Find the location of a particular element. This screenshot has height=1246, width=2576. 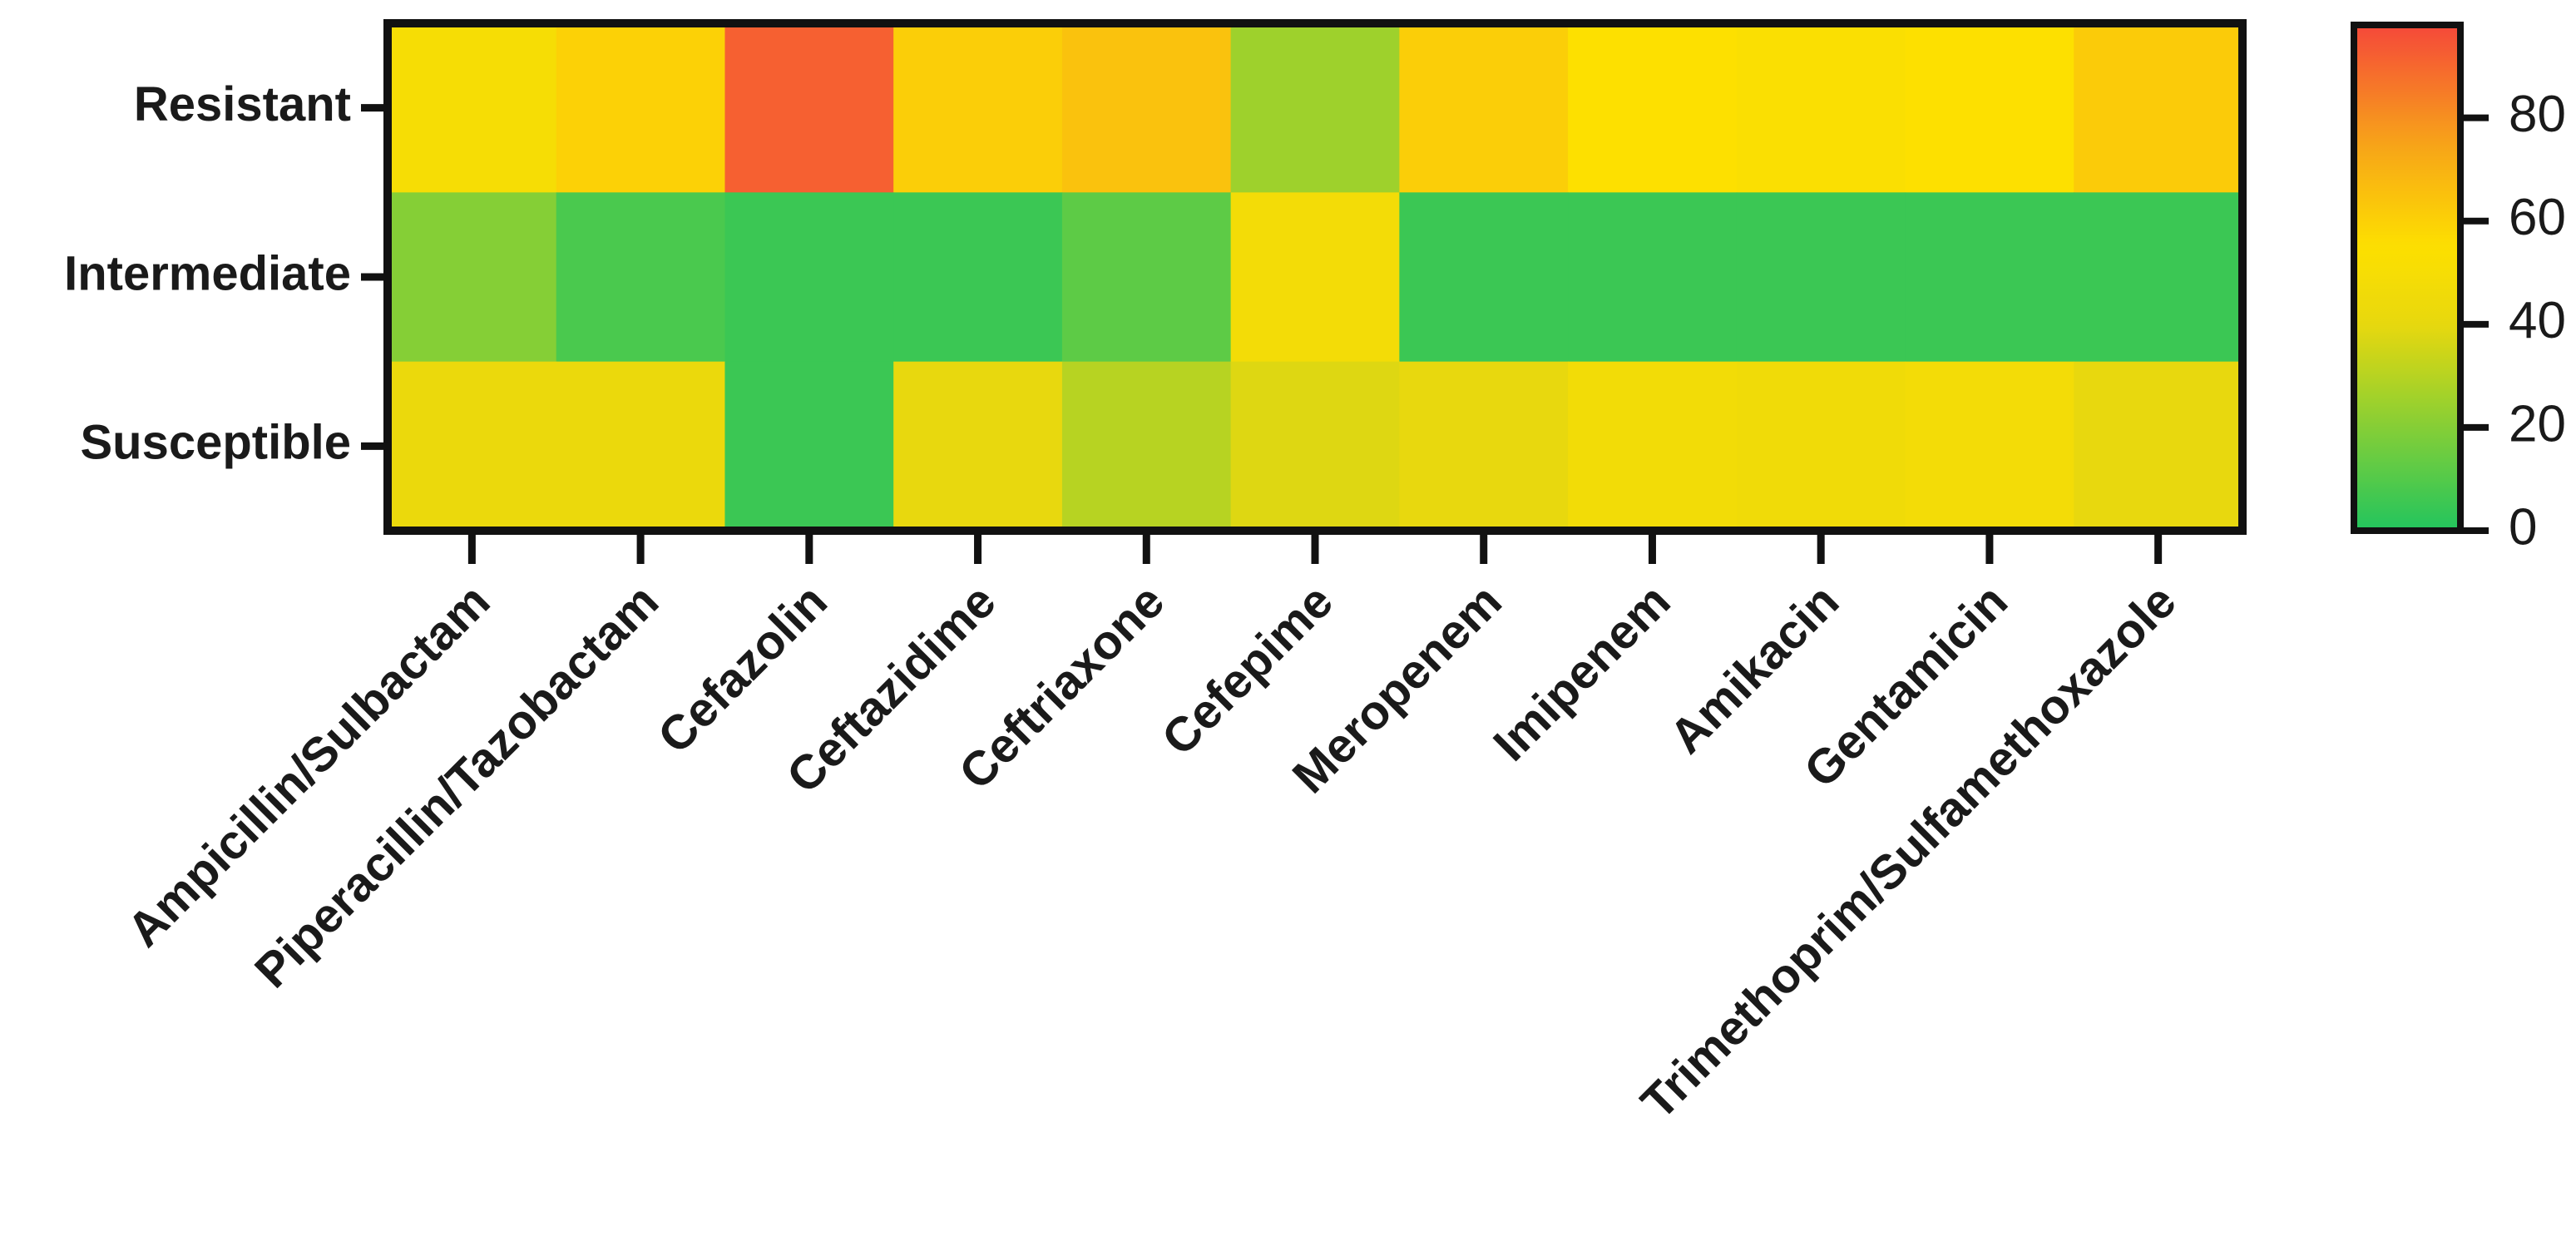

colorbar-tick-label: 60 is located at coordinates (2537, 217).